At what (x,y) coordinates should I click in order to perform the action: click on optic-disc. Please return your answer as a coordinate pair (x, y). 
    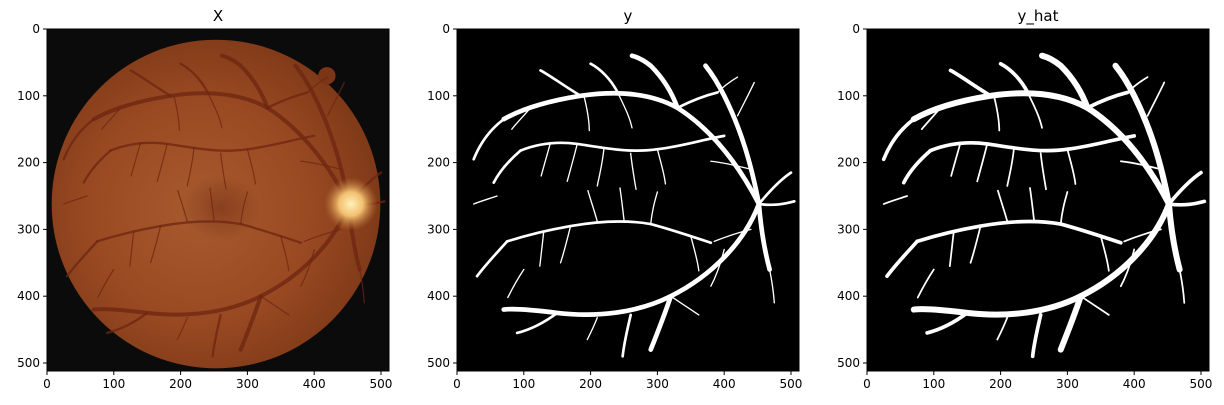
    Looking at the image, I should click on (350, 203).